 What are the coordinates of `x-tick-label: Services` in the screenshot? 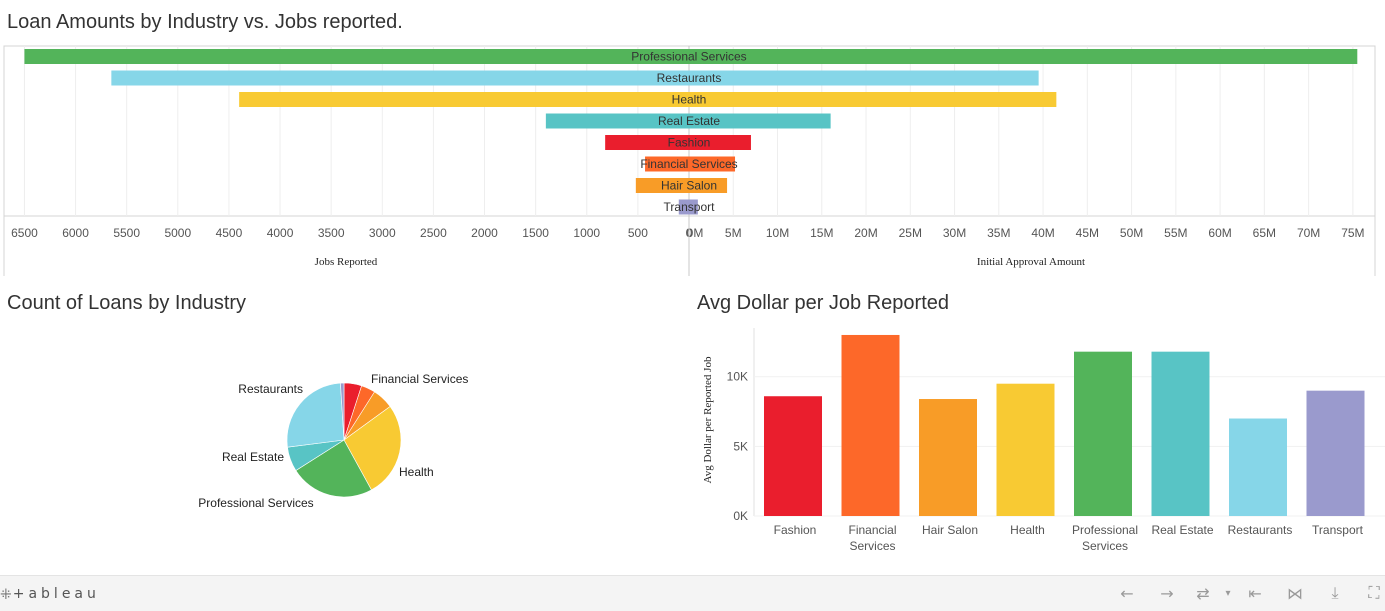 It's located at (1105, 546).